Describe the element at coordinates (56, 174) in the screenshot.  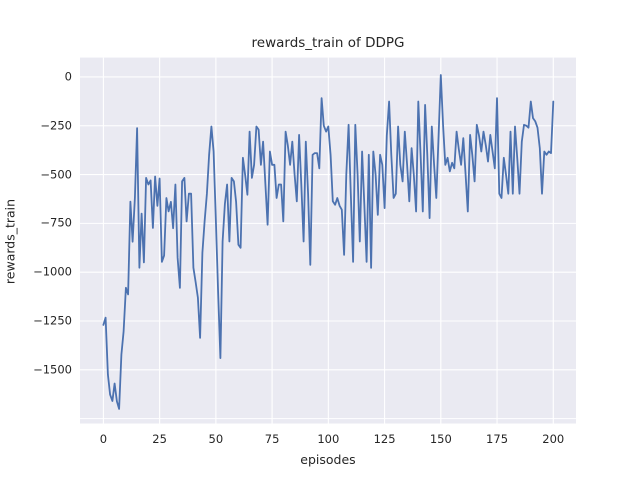
I see `y-tick-label: −500` at that location.